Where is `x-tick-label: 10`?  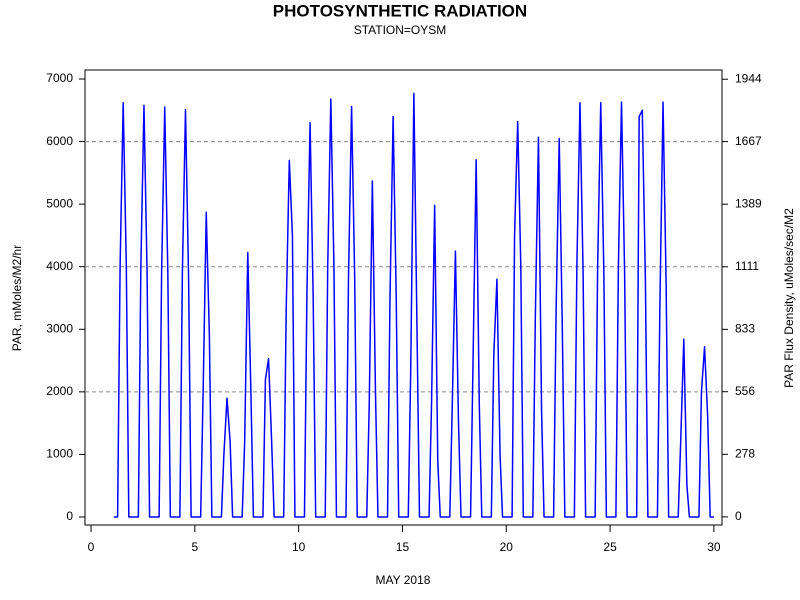 x-tick-label: 10 is located at coordinates (299, 547).